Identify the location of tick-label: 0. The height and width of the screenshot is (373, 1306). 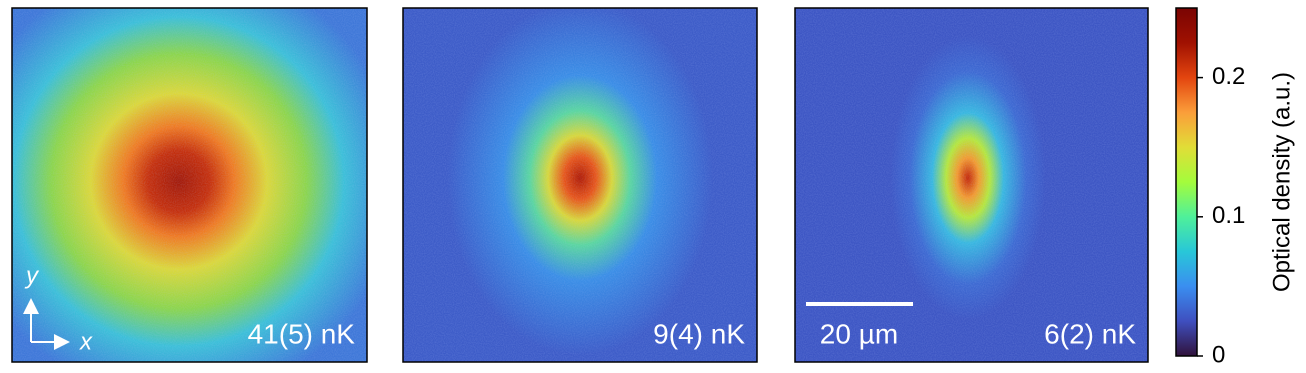
(1218, 354).